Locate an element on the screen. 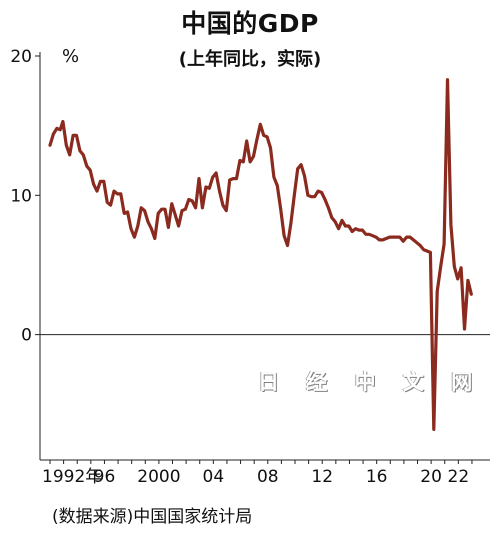 The image size is (500, 534). chart-subtitle: (上年同比，实际) is located at coordinates (250, 59).